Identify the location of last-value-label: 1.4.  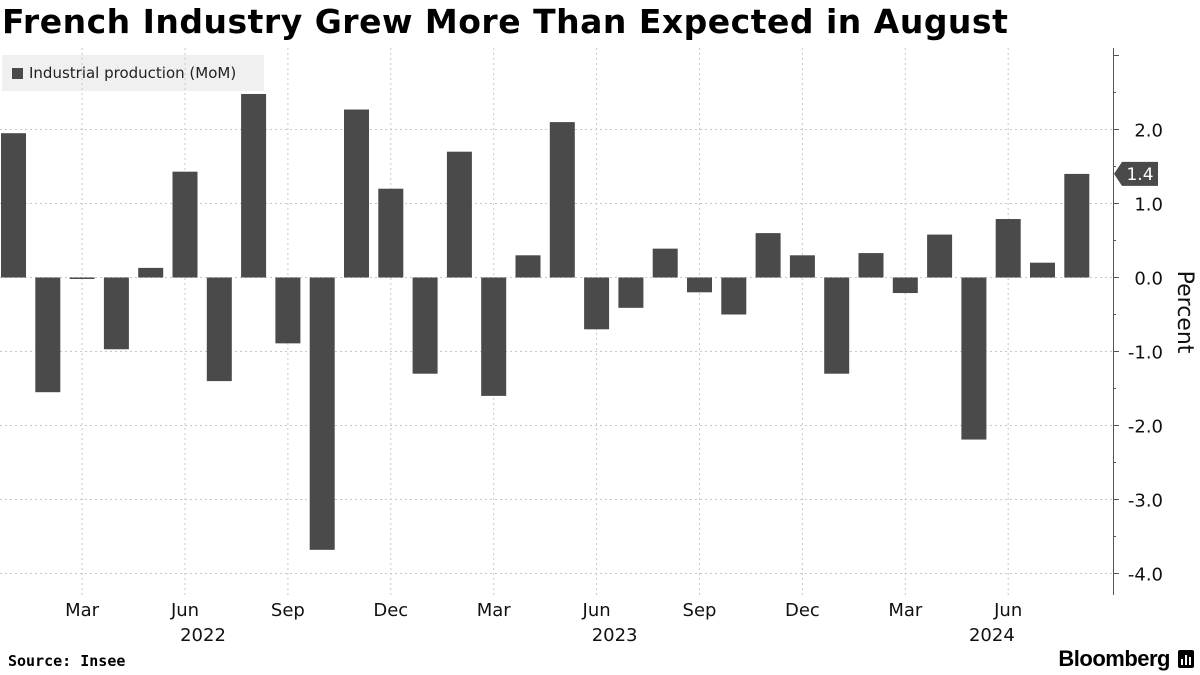
(1139, 175).